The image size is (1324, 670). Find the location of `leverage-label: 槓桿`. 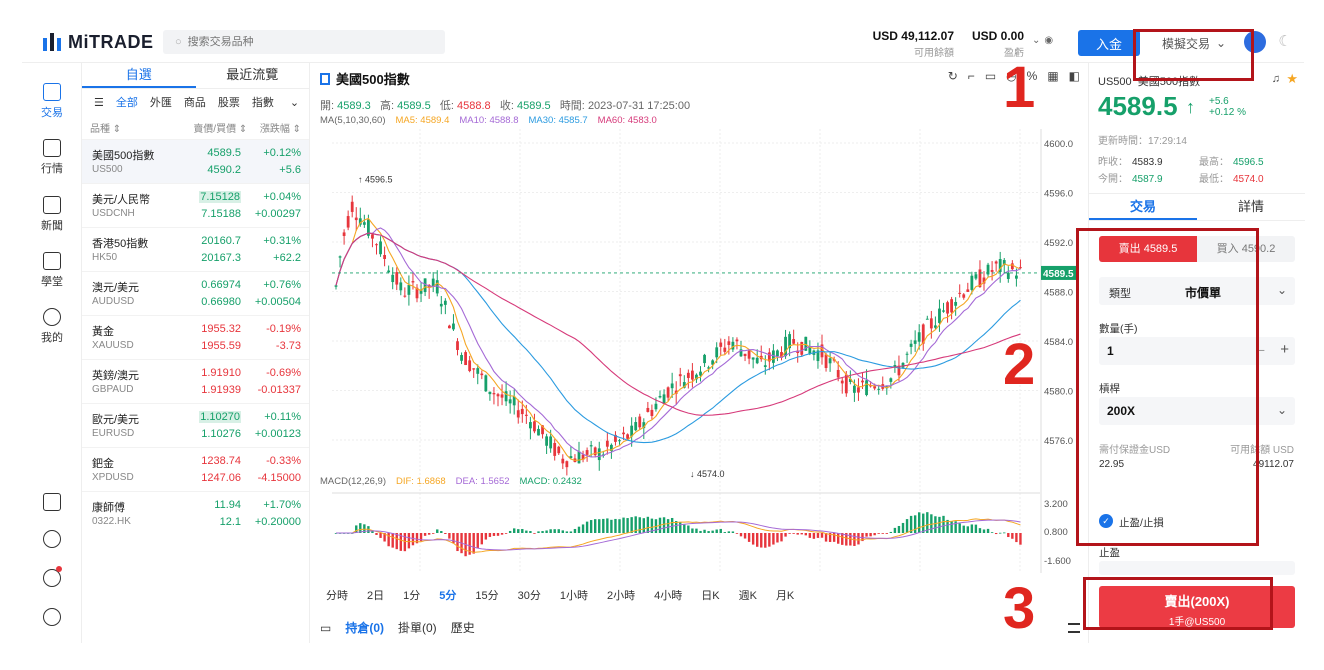

leverage-label: 槓桿 is located at coordinates (1109, 389).